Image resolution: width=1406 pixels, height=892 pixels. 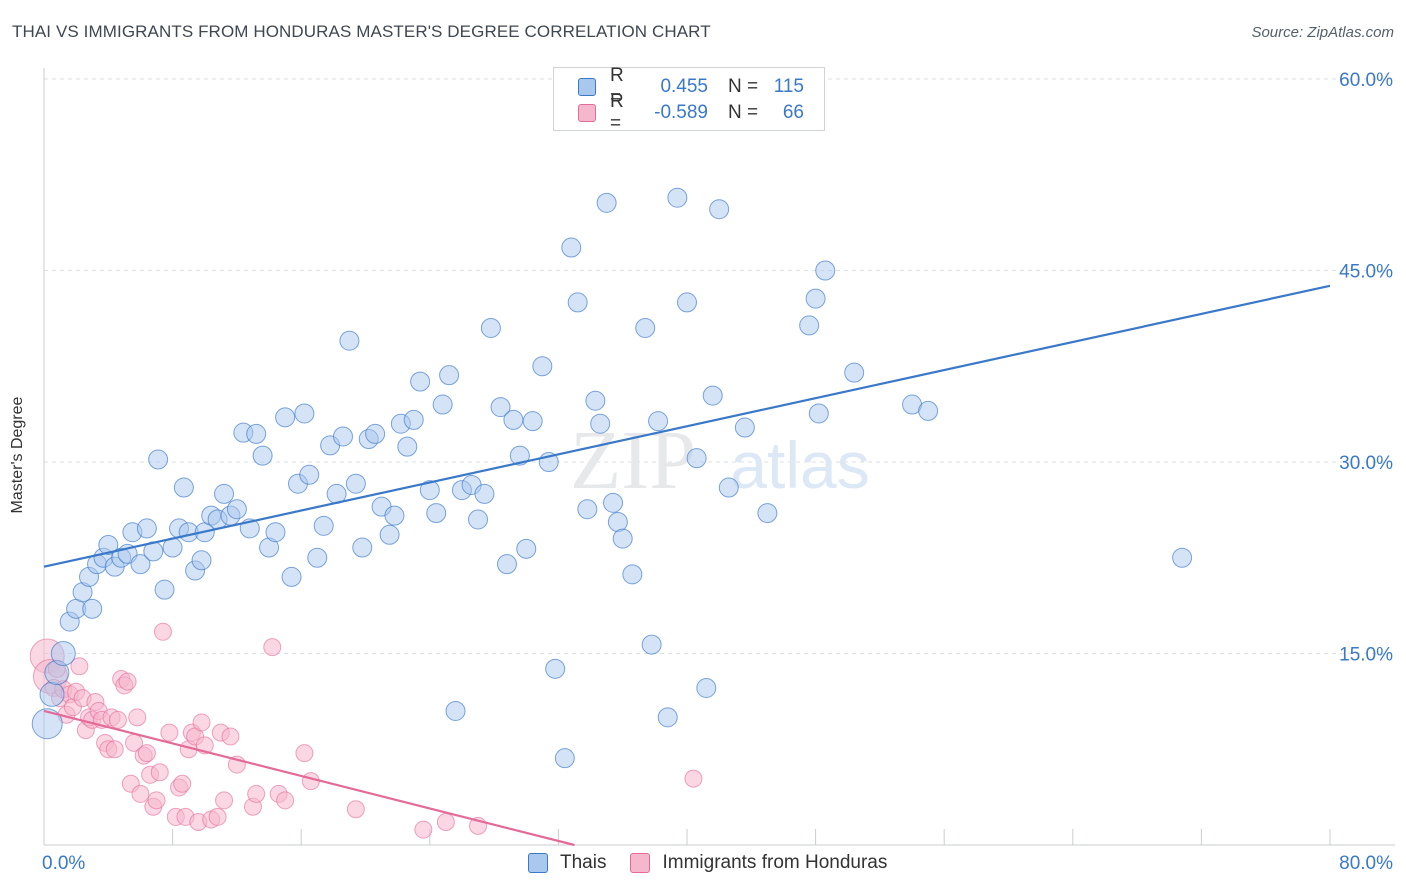 I want to click on stats-legend: R = 0.455 N = 115 R = -0.589 N = 66, so click(x=689, y=99).